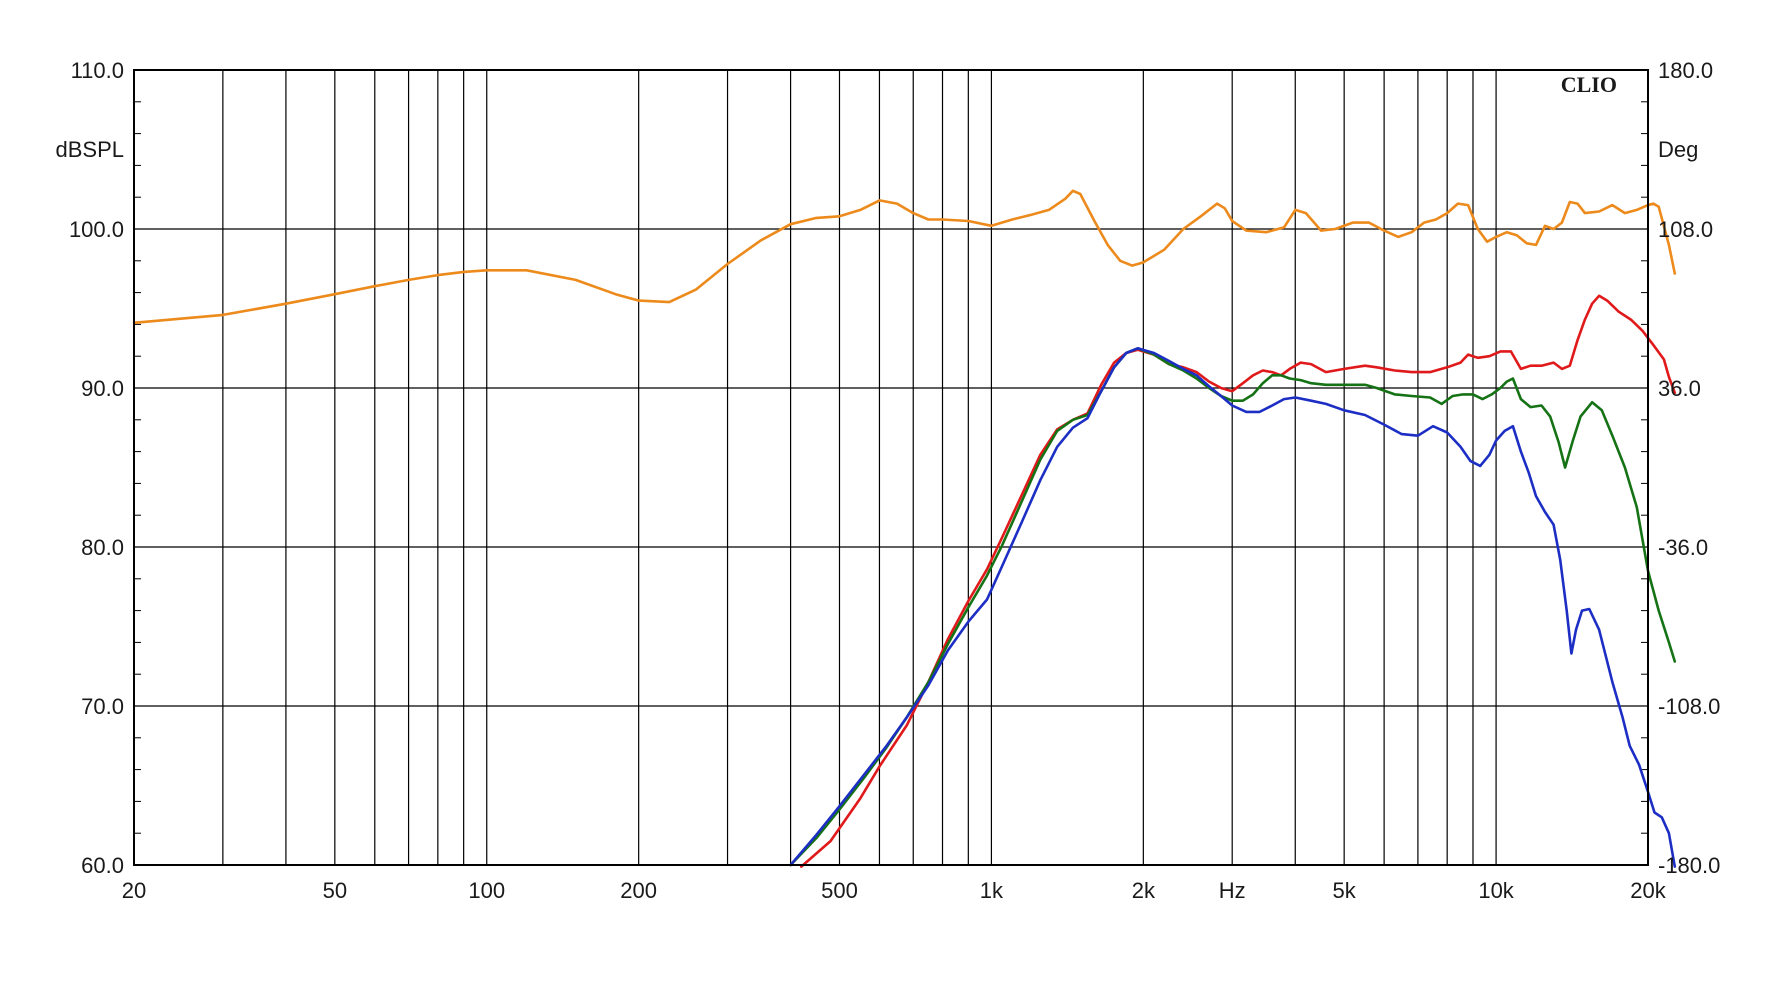  I want to click on x-tick-label: 500, so click(839, 890).